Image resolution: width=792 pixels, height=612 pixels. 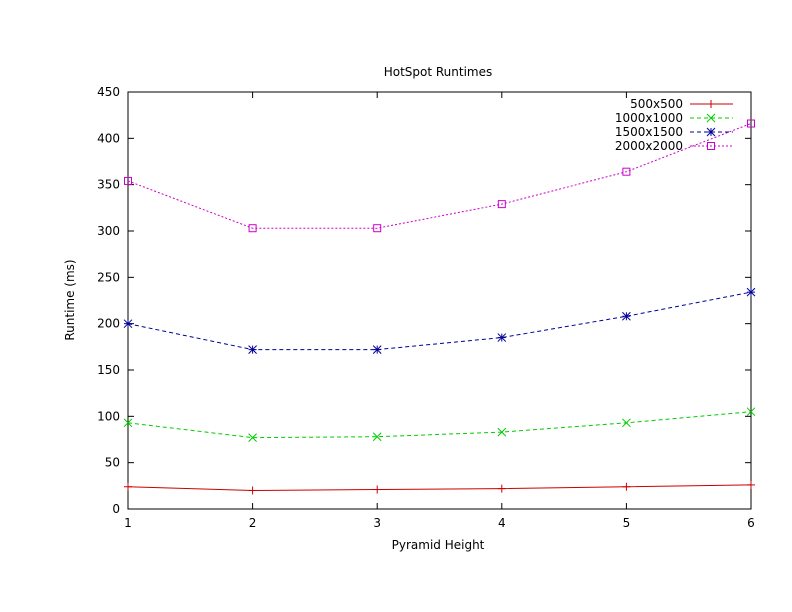 I want to click on legend-marker-1000x1000, so click(x=711, y=118).